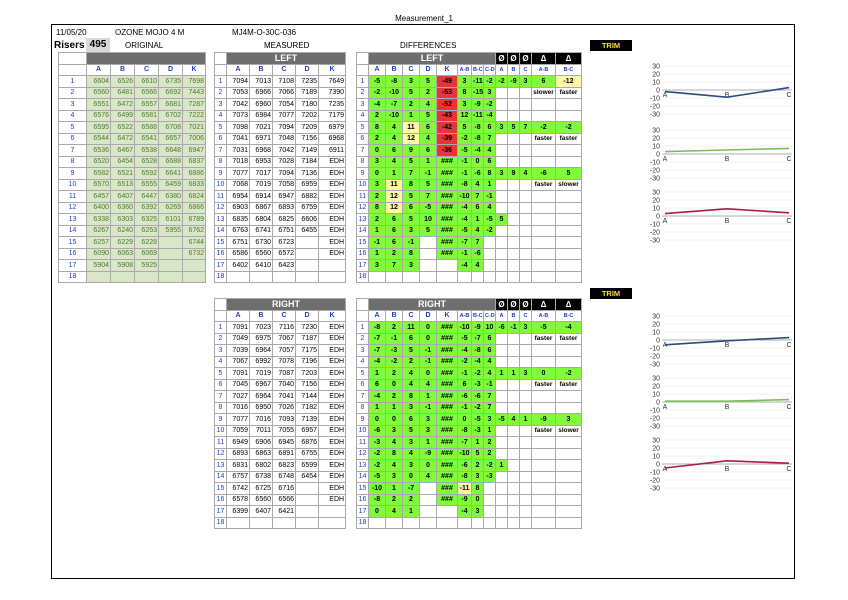  Describe the element at coordinates (477, 127) in the screenshot. I see `difference-cell: -8` at that location.